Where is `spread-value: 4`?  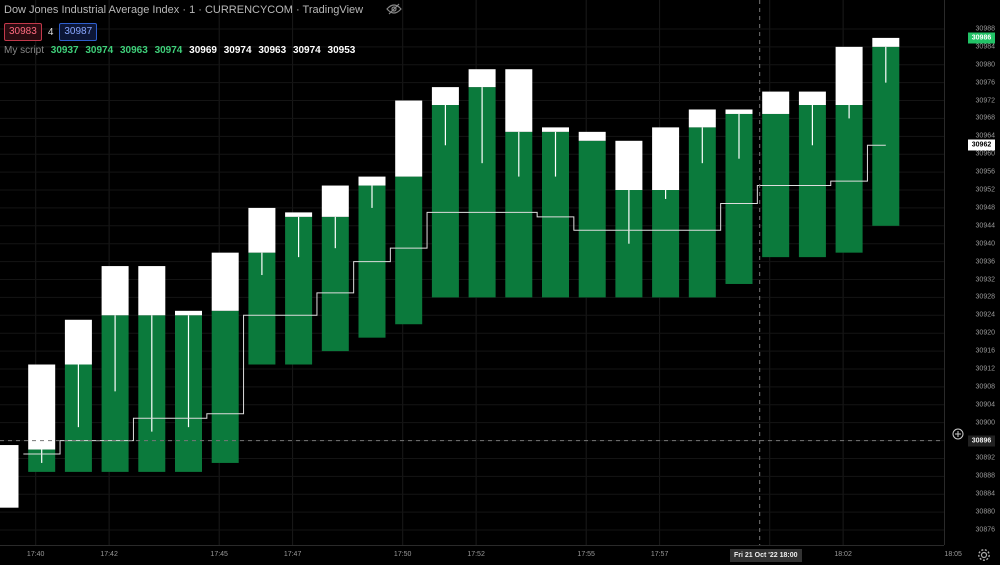
spread-value: 4 is located at coordinates (50, 32).